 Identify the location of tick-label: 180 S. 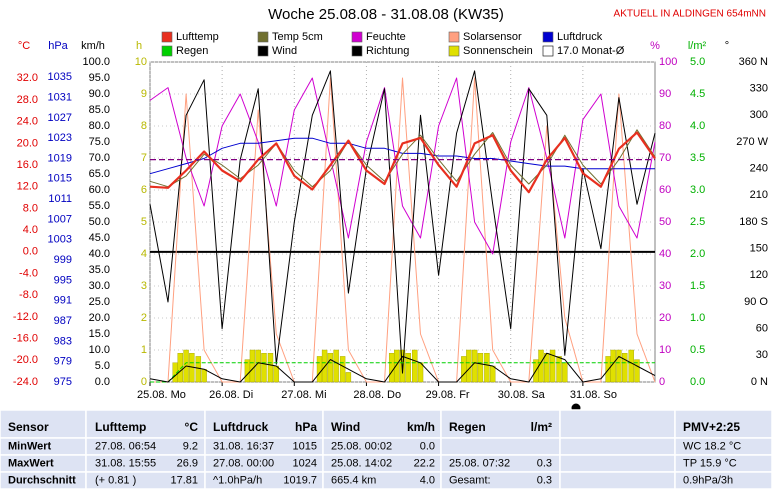
(753, 222).